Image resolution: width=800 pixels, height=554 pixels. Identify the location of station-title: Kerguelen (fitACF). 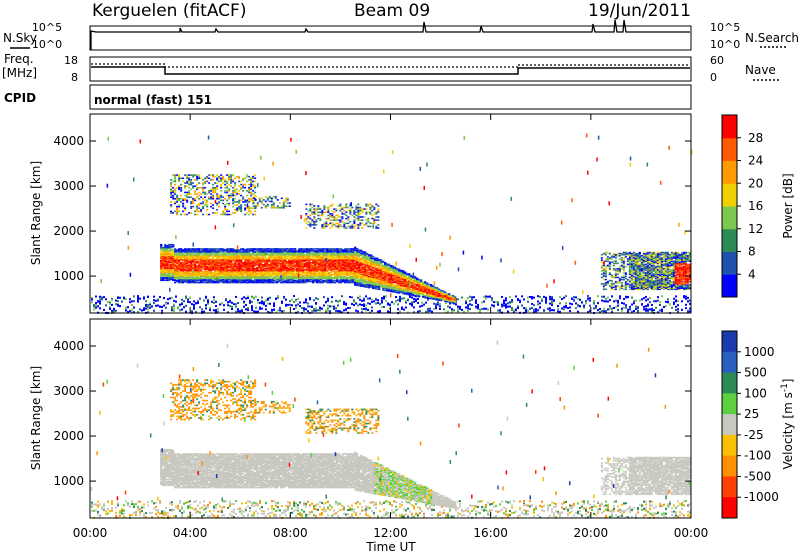
(169, 11).